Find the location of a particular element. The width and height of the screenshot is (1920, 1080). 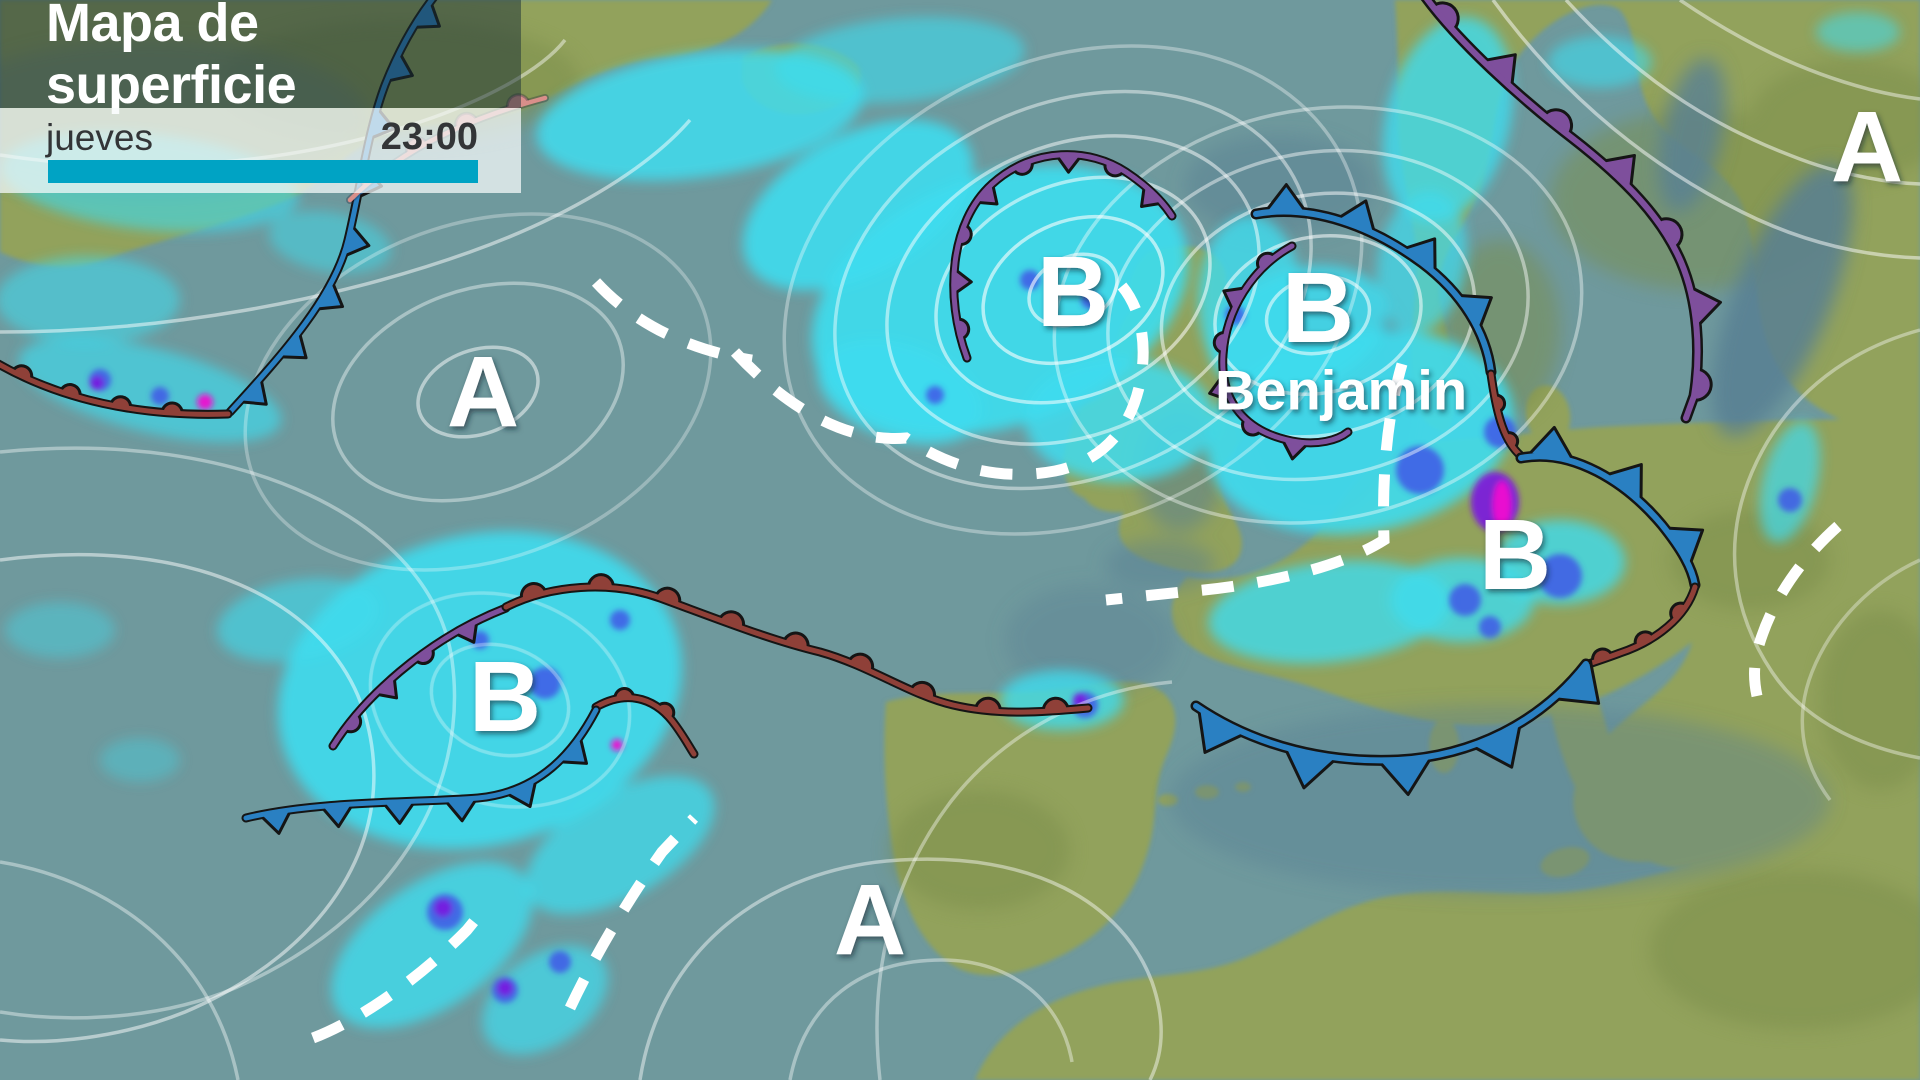

page-title: Mapa de superficie is located at coordinates (171, 57).